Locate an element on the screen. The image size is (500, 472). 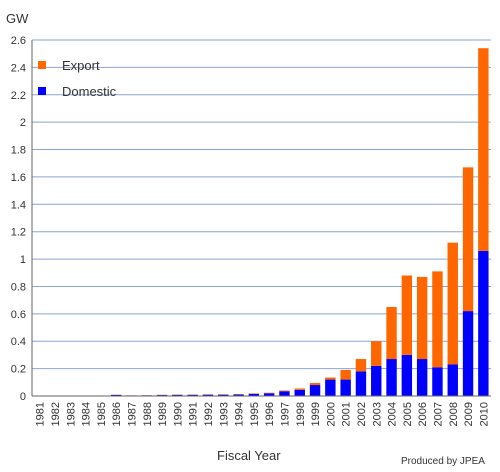
y-tick-label: 0 is located at coordinates (23, 397).